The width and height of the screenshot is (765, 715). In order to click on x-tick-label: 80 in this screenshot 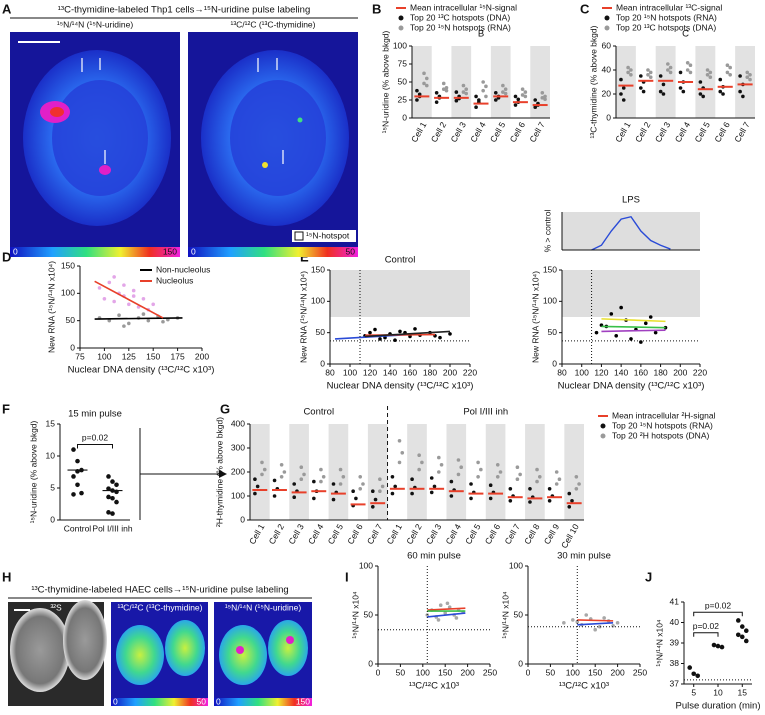, I will do `click(562, 372)`.